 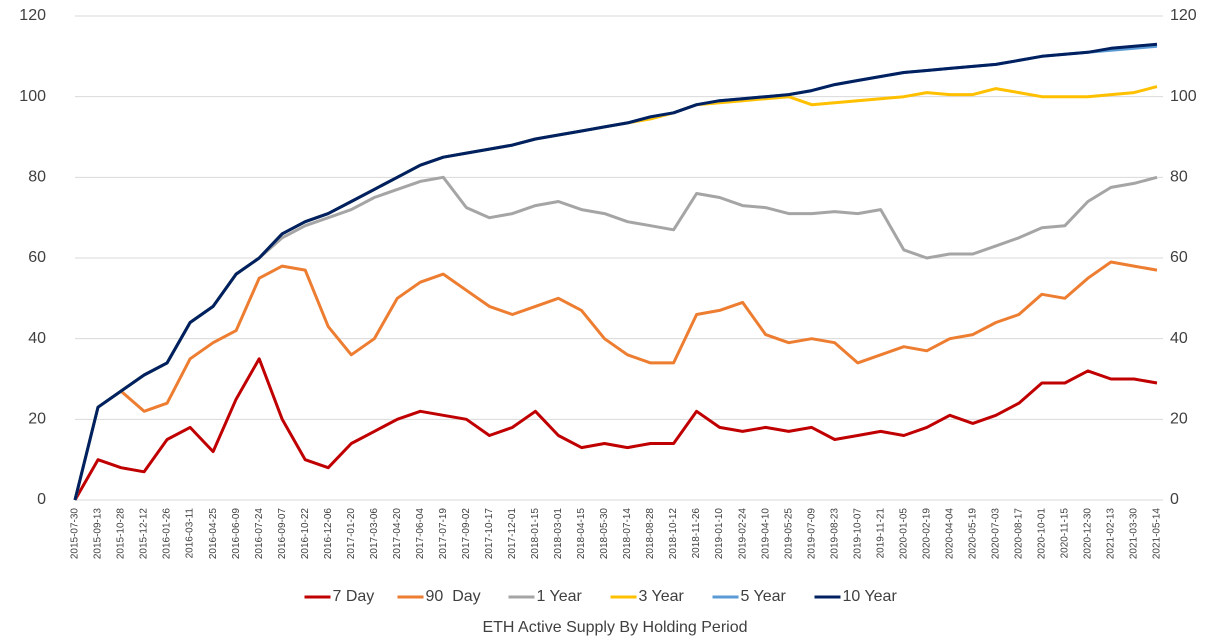 What do you see at coordinates (765, 534) in the screenshot?
I see `x-tick-label: 2019-04-10` at bounding box center [765, 534].